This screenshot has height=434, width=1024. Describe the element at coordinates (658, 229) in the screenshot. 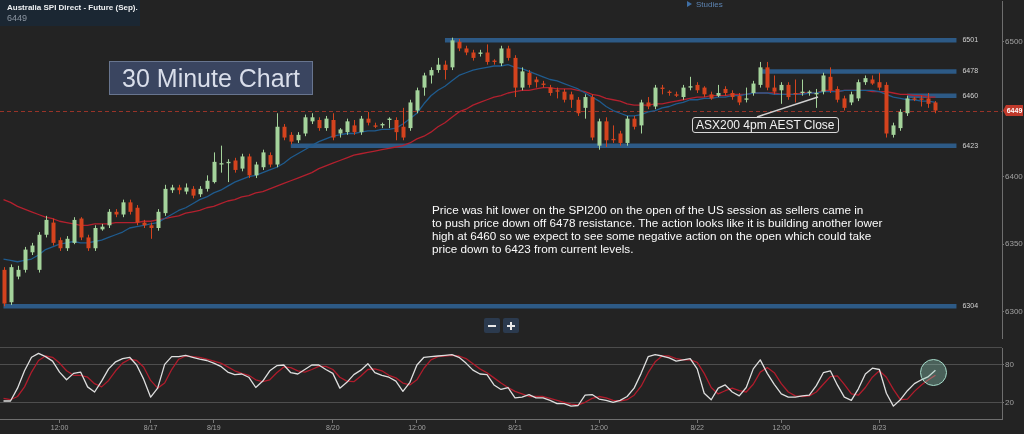

I see `annotation: Price was hit lower on the SPI200 on the open of the US session as sellers came in to push price down off 6478 resistance. The action looks like it is building another lower high at 6460 so we expect to see some negative action on the open which could take price down to 6423 from current levels.` at that location.